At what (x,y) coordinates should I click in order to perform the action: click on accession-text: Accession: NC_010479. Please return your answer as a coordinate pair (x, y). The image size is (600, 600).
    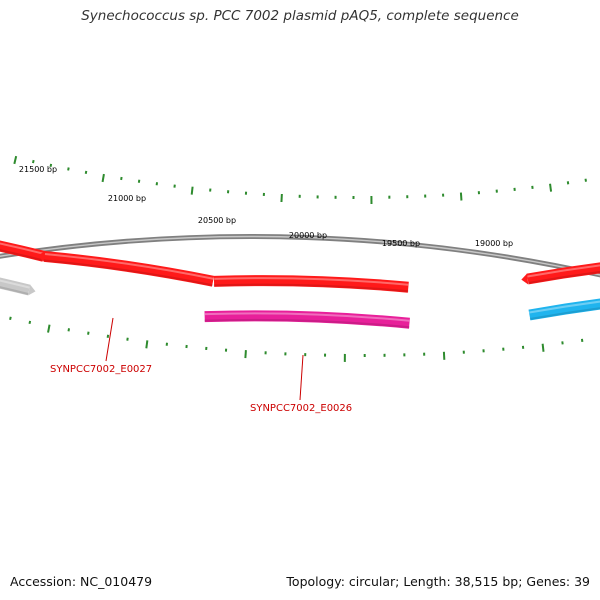
    Looking at the image, I should click on (81, 581).